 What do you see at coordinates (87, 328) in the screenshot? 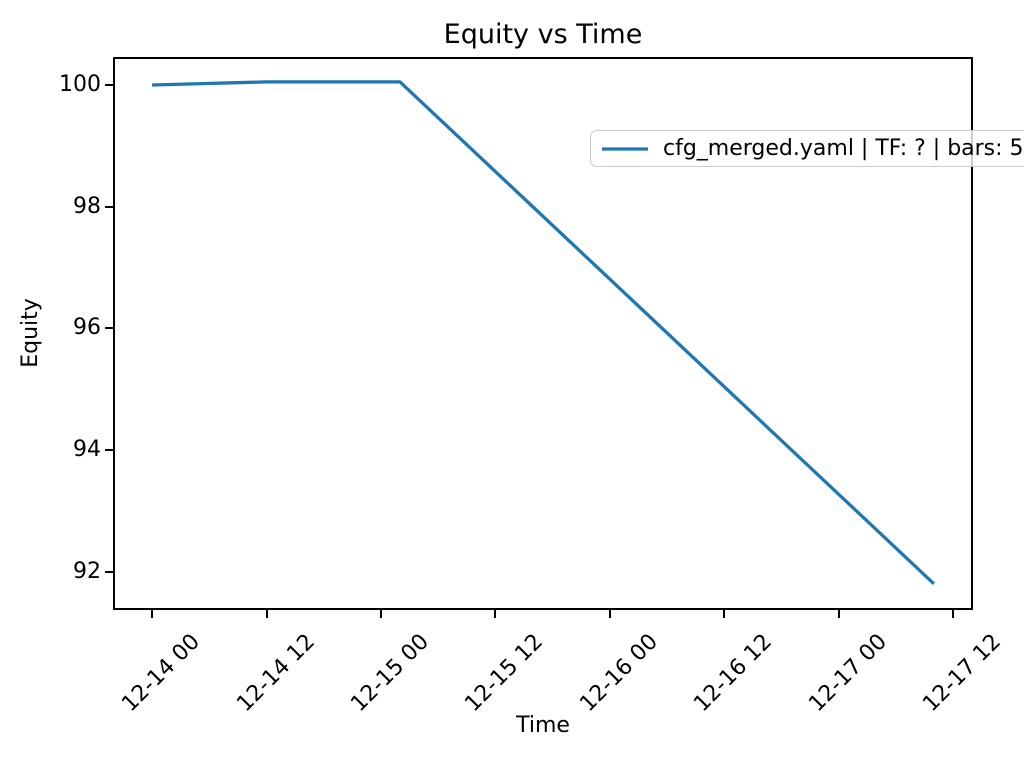
I see `y-tick-label: 96` at bounding box center [87, 328].